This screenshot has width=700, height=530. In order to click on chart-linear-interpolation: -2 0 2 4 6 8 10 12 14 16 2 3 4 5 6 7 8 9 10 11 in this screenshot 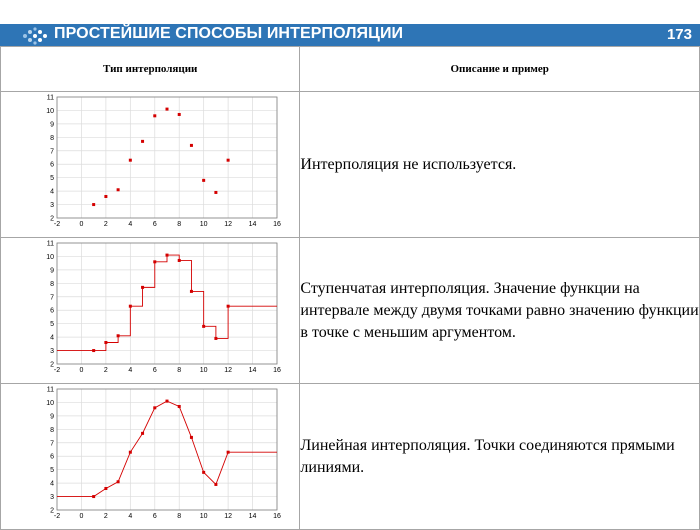, I will do `click(163, 454)`.